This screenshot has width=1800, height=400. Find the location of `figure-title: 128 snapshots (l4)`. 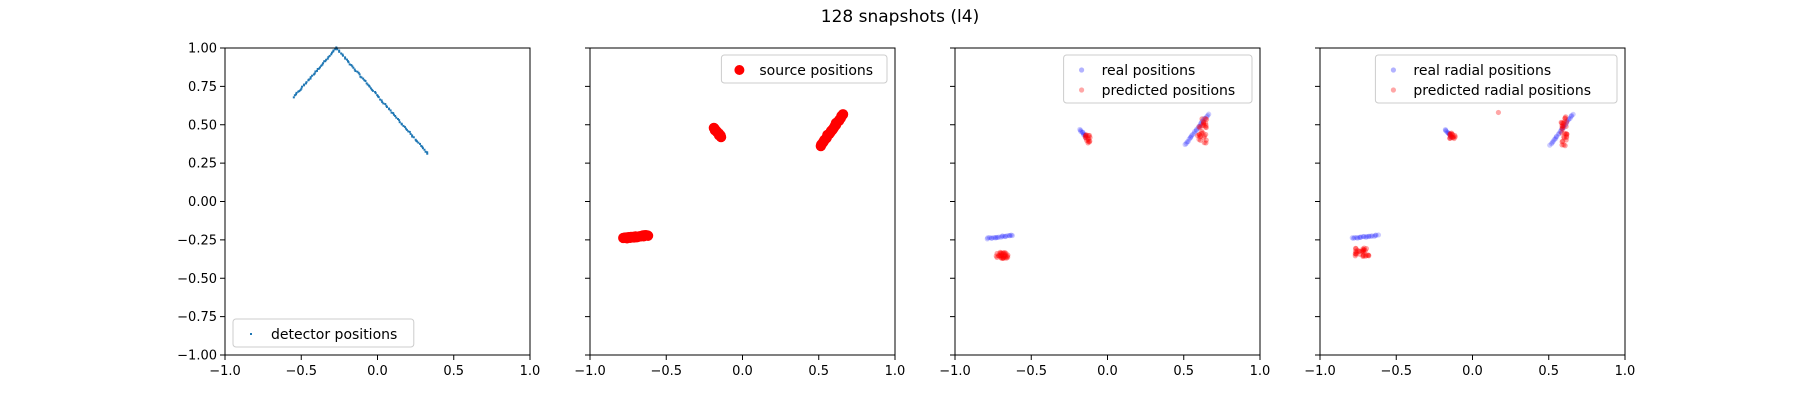

figure-title: 128 snapshots (l4) is located at coordinates (900, 17).